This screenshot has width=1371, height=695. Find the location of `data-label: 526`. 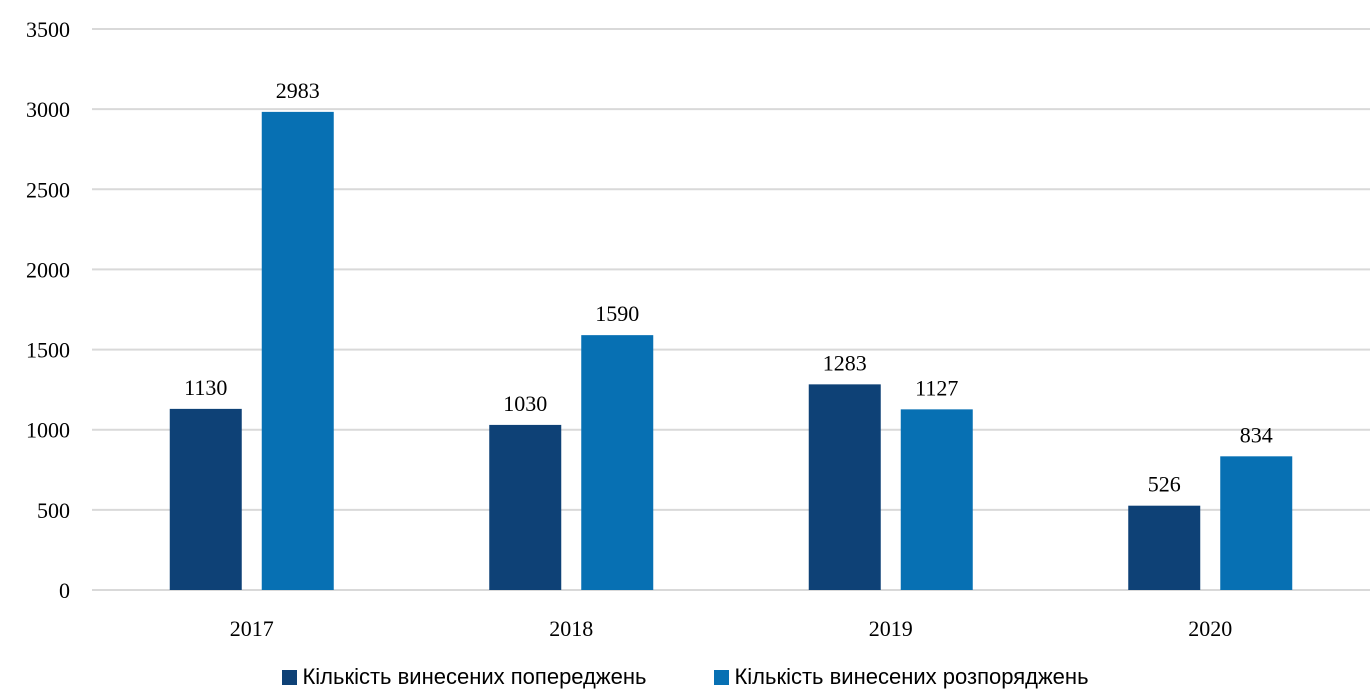

data-label: 526 is located at coordinates (1164, 484).